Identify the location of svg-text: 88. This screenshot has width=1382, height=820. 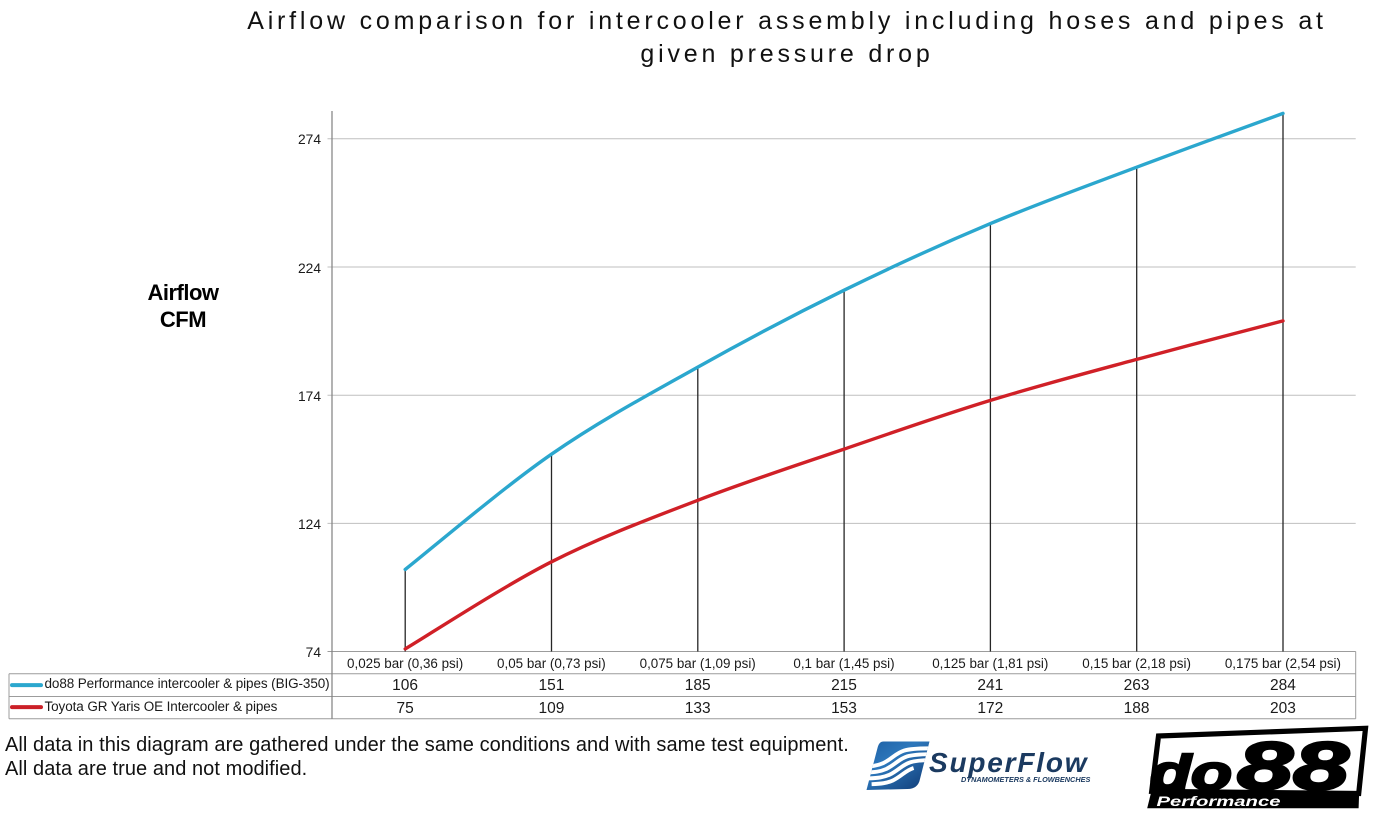
(1293, 767).